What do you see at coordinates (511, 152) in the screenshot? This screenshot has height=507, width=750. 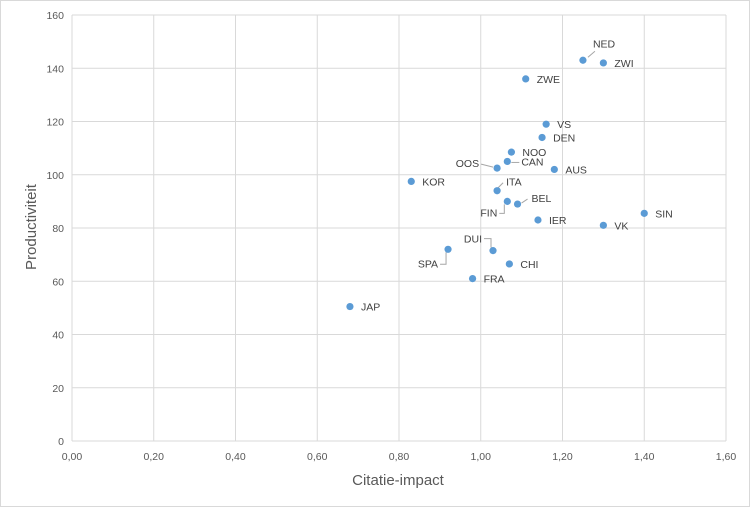 I see `data-point-noo` at bounding box center [511, 152].